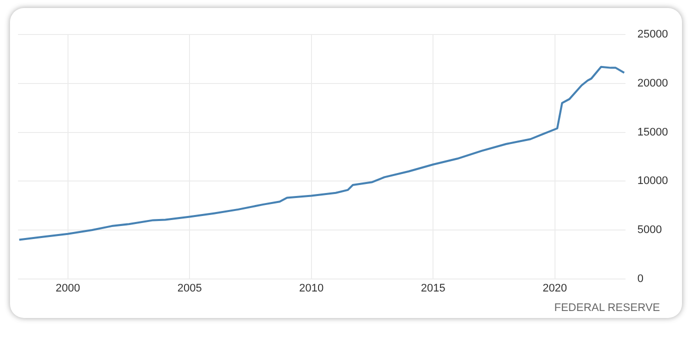 The image size is (700, 344). What do you see at coordinates (652, 181) in the screenshot?
I see `y-tick-label: 10000` at bounding box center [652, 181].